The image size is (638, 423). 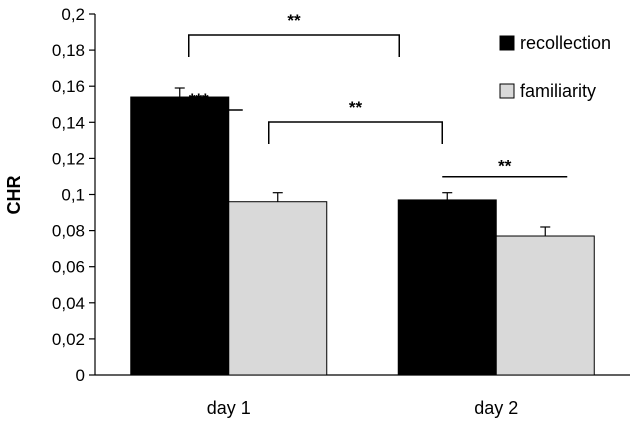 What do you see at coordinates (14, 195) in the screenshot?
I see `y-axis-title: CHR` at bounding box center [14, 195].